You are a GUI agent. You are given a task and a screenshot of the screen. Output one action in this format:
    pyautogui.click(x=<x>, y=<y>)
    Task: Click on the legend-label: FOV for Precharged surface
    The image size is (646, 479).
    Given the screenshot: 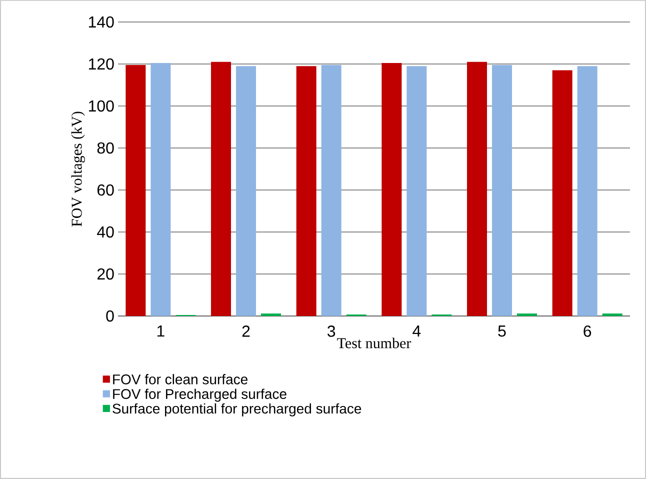 What is the action you would take?
    pyautogui.click(x=199, y=395)
    